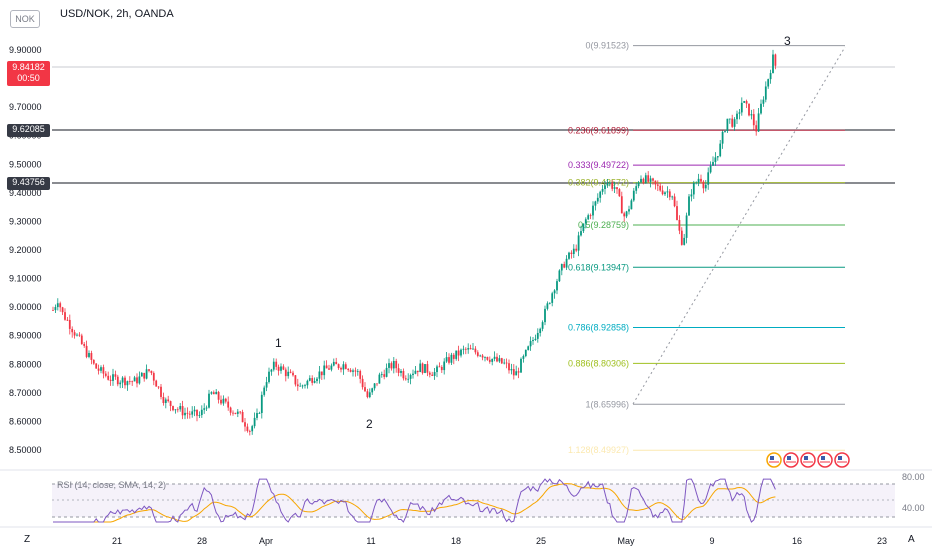 Image resolution: width=932 pixels, height=555 pixels. Describe the element at coordinates (598, 130) in the screenshot. I see `fib-level-label: 0.236(9.61899)` at that location.